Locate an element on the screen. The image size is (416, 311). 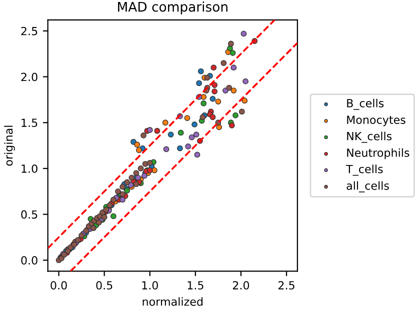
legend-label: B_cells is located at coordinates (365, 104).